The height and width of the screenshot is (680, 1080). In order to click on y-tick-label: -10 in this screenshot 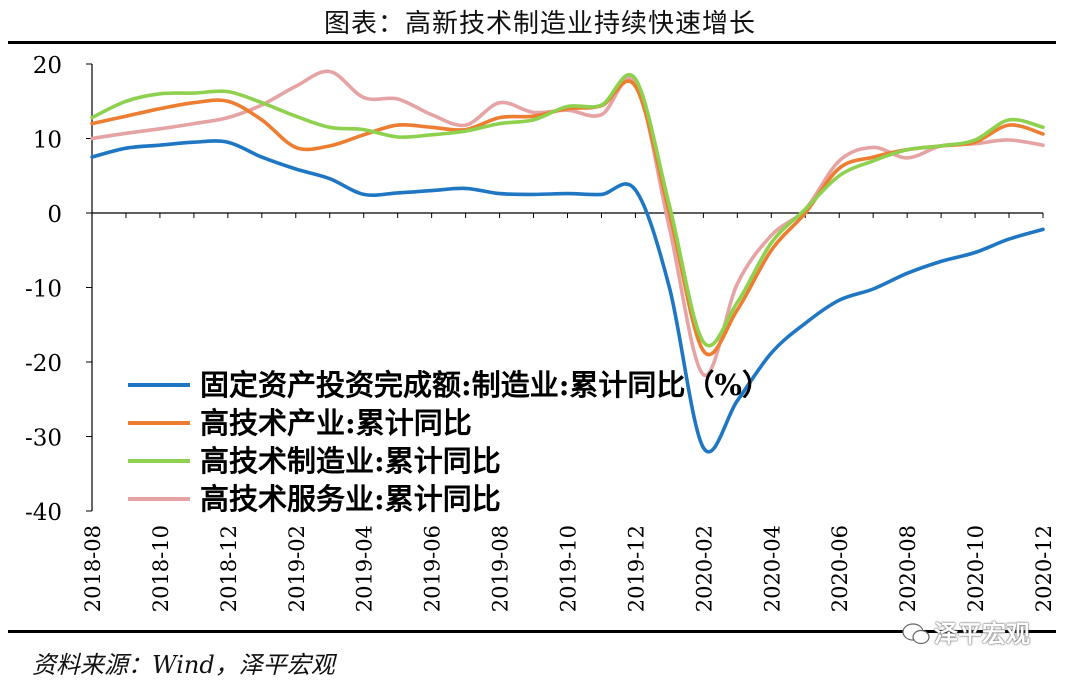, I will do `click(43, 290)`.